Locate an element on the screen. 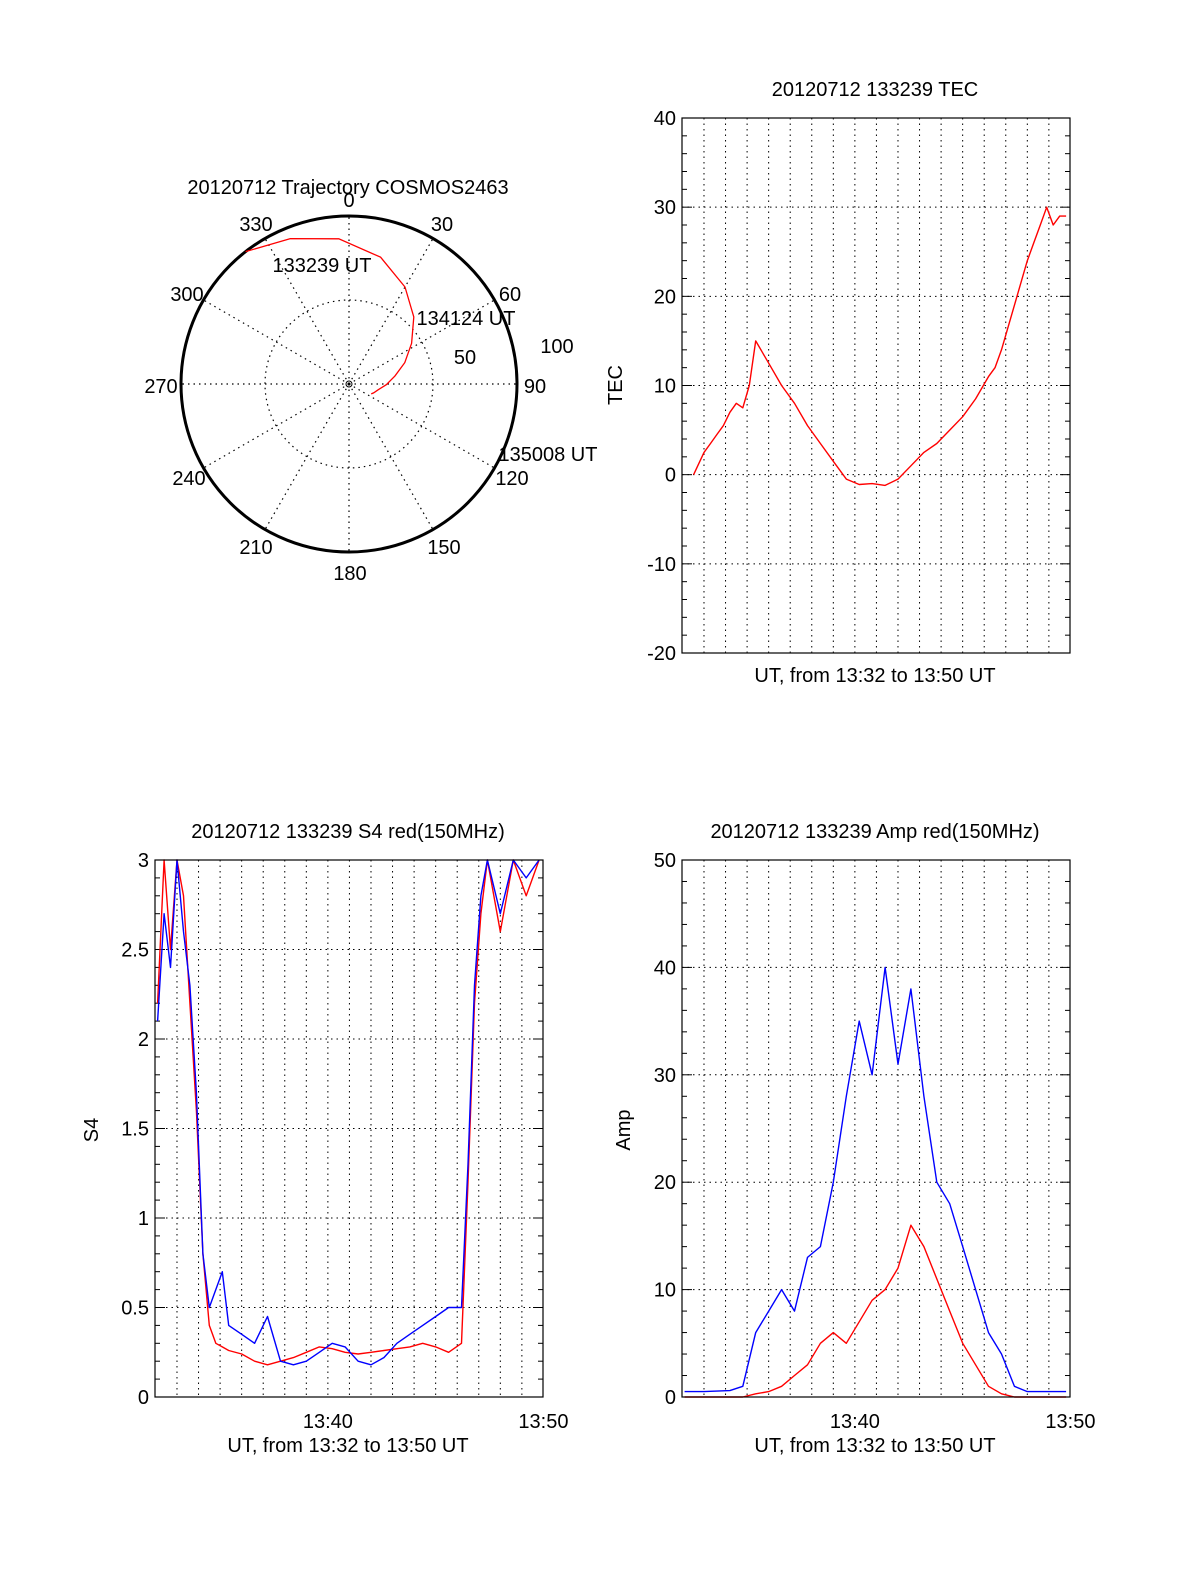  polar-azimuth-label: 150 is located at coordinates (443, 548).